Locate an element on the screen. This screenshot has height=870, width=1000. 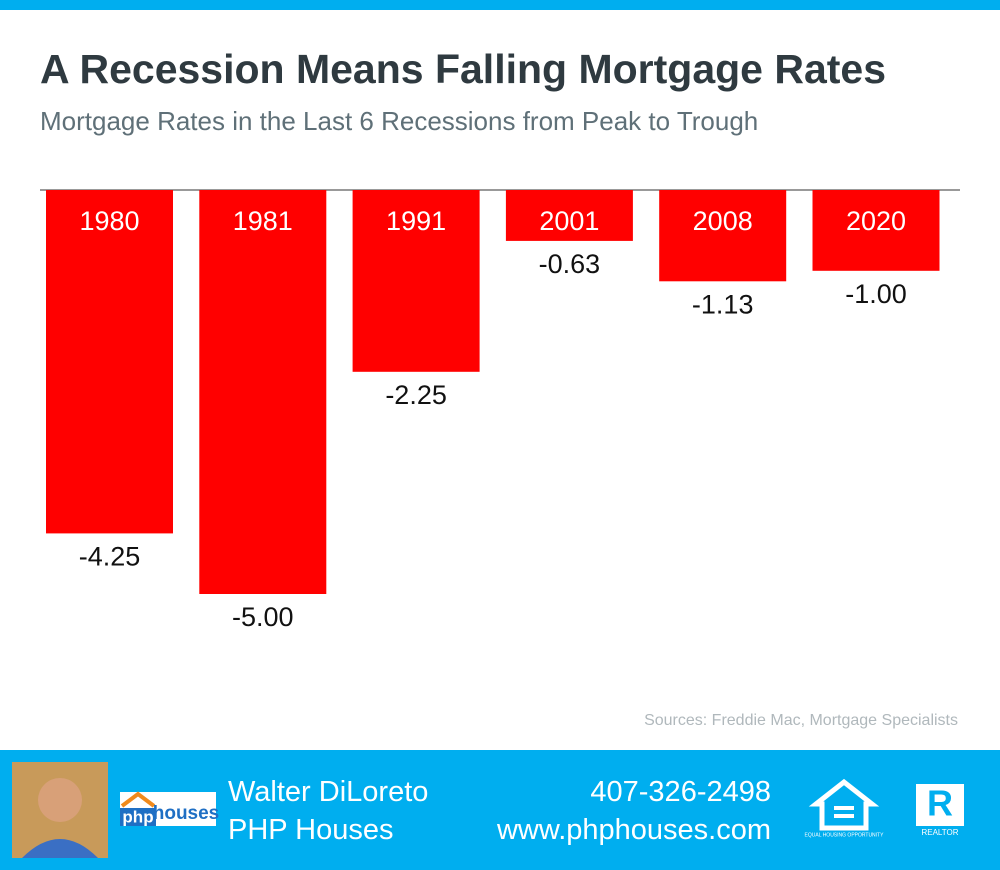
logo-roof is located at coordinates (138, 799).